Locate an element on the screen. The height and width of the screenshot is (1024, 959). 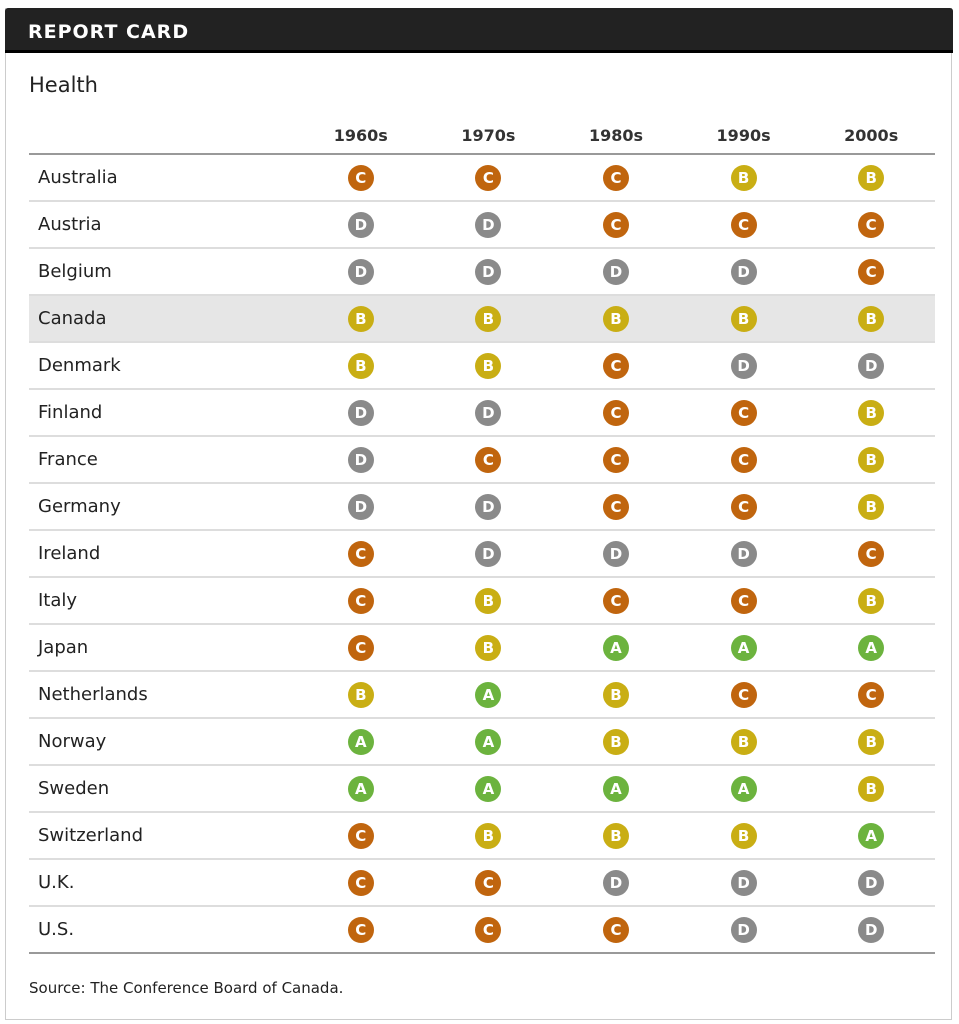
table-row: Sweden A A A A B is located at coordinates (482, 789).